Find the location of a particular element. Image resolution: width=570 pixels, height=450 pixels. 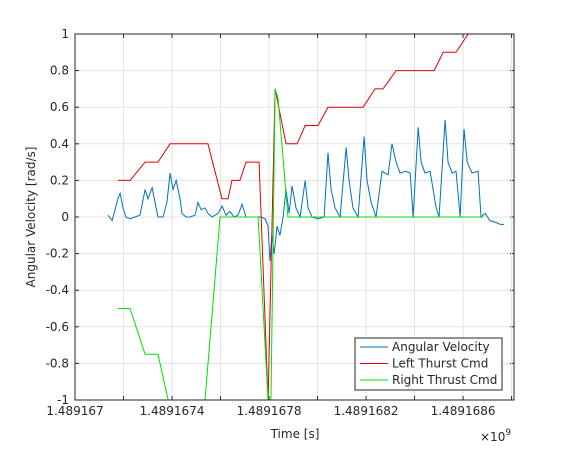

legend-label: Left Thurst Cmd is located at coordinates (440, 364).